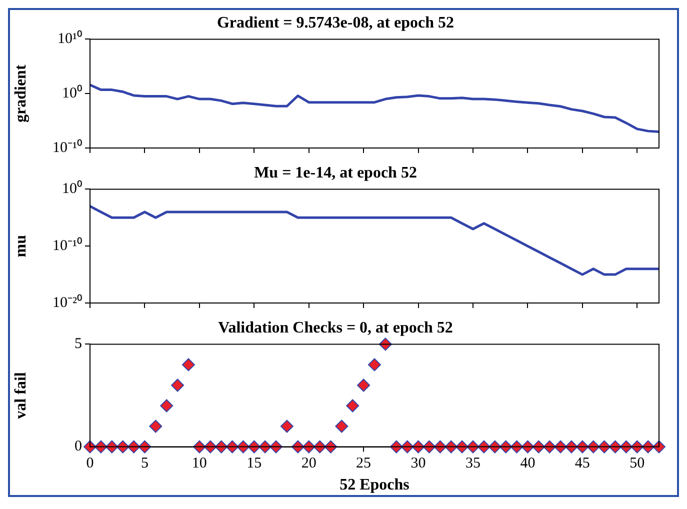  I want to click on x-tick-label: 30, so click(418, 464).